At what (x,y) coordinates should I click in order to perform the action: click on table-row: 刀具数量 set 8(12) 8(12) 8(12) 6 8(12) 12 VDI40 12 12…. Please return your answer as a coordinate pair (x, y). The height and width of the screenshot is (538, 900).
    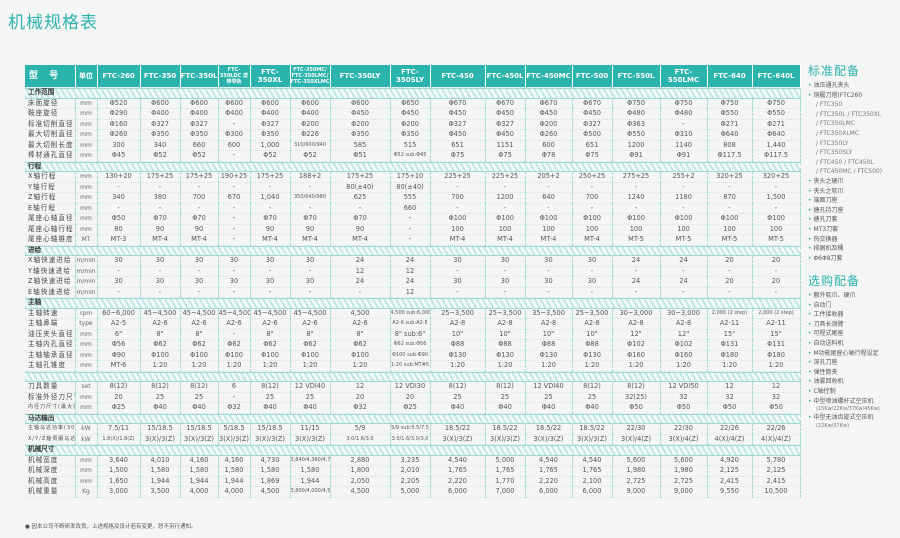
    Looking at the image, I should click on (413, 387).